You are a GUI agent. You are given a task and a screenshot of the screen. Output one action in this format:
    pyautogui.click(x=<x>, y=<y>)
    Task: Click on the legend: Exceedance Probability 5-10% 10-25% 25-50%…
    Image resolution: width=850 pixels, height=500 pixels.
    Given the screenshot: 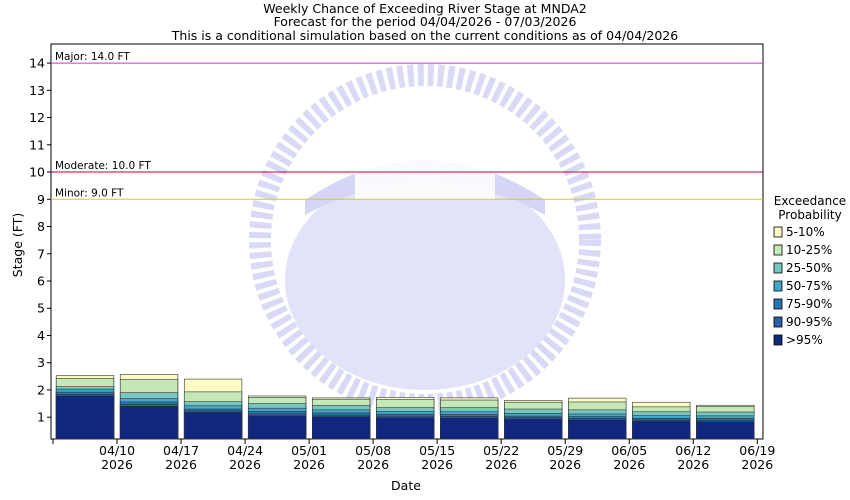 What is the action you would take?
    pyautogui.click(x=809, y=270)
    